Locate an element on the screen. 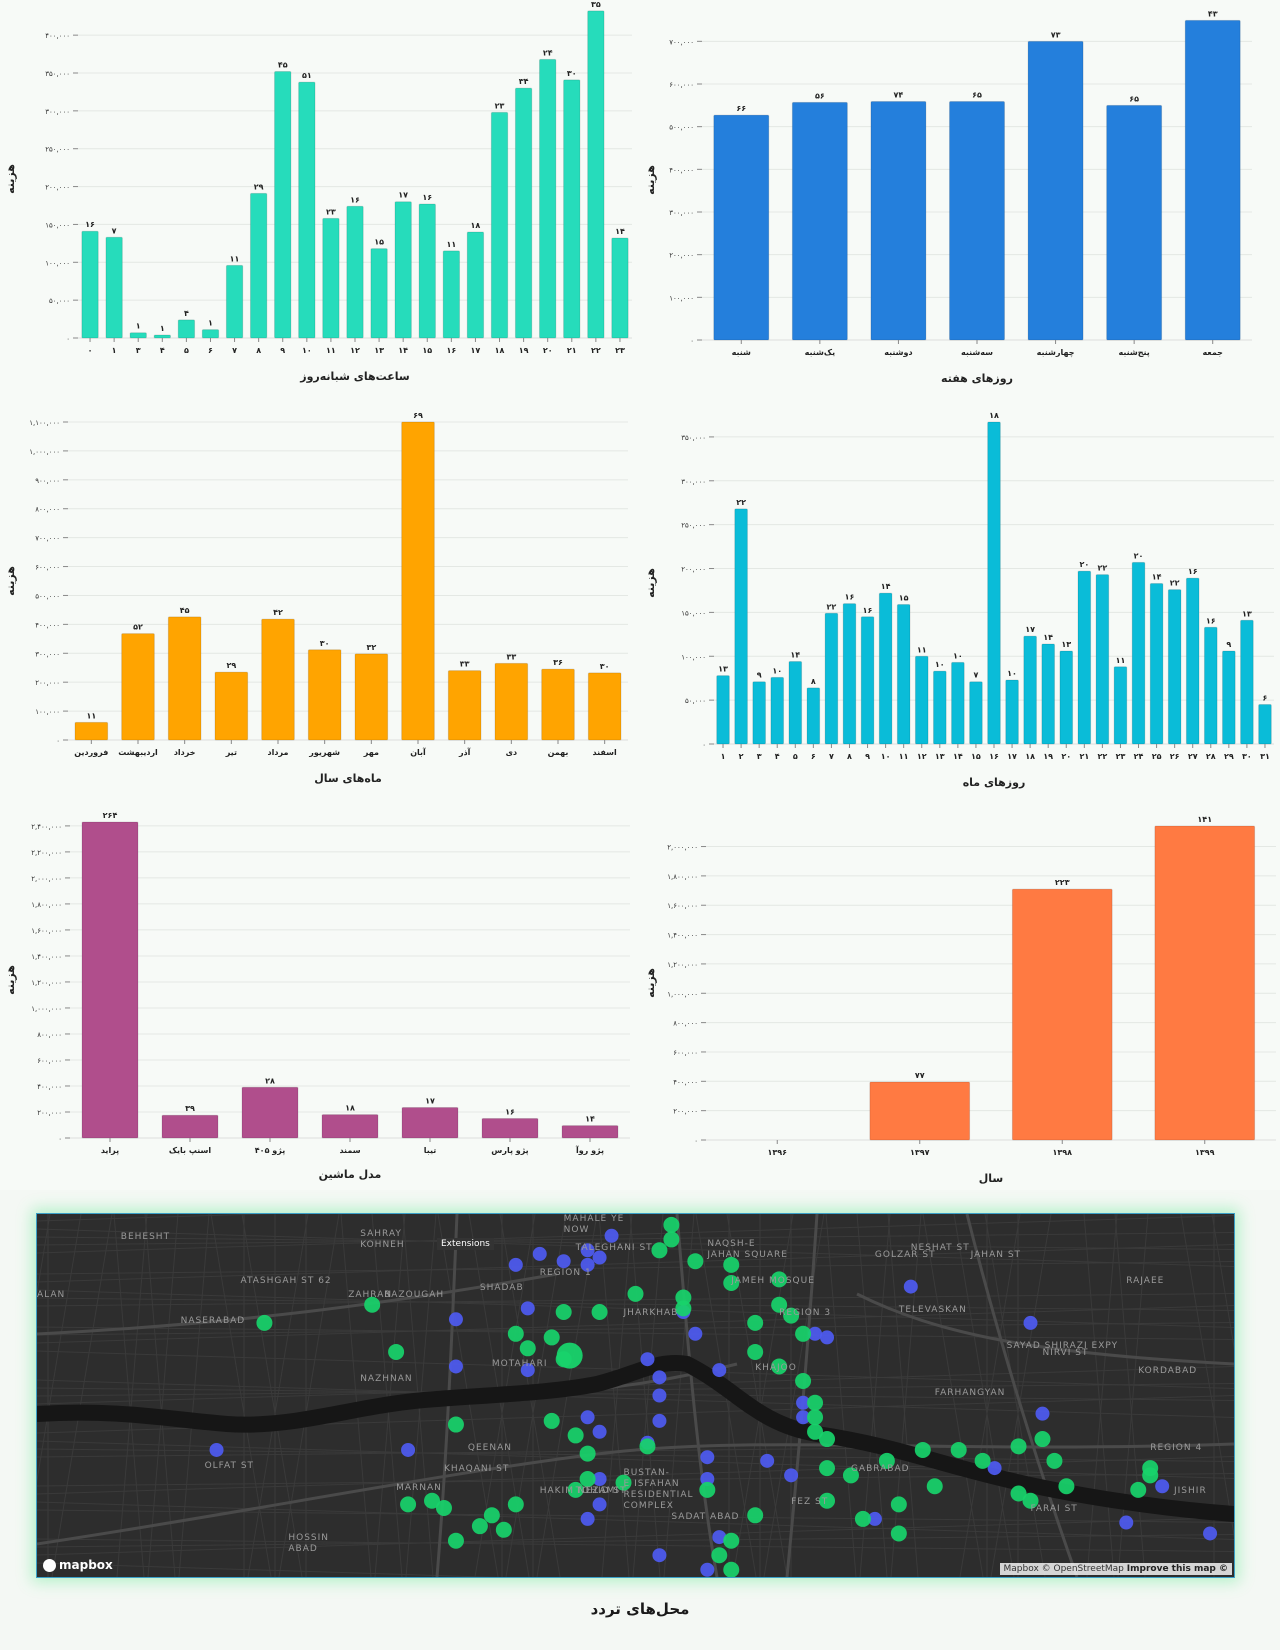 The image size is (1280, 1650). data-label: ۳۰ is located at coordinates (605, 666).